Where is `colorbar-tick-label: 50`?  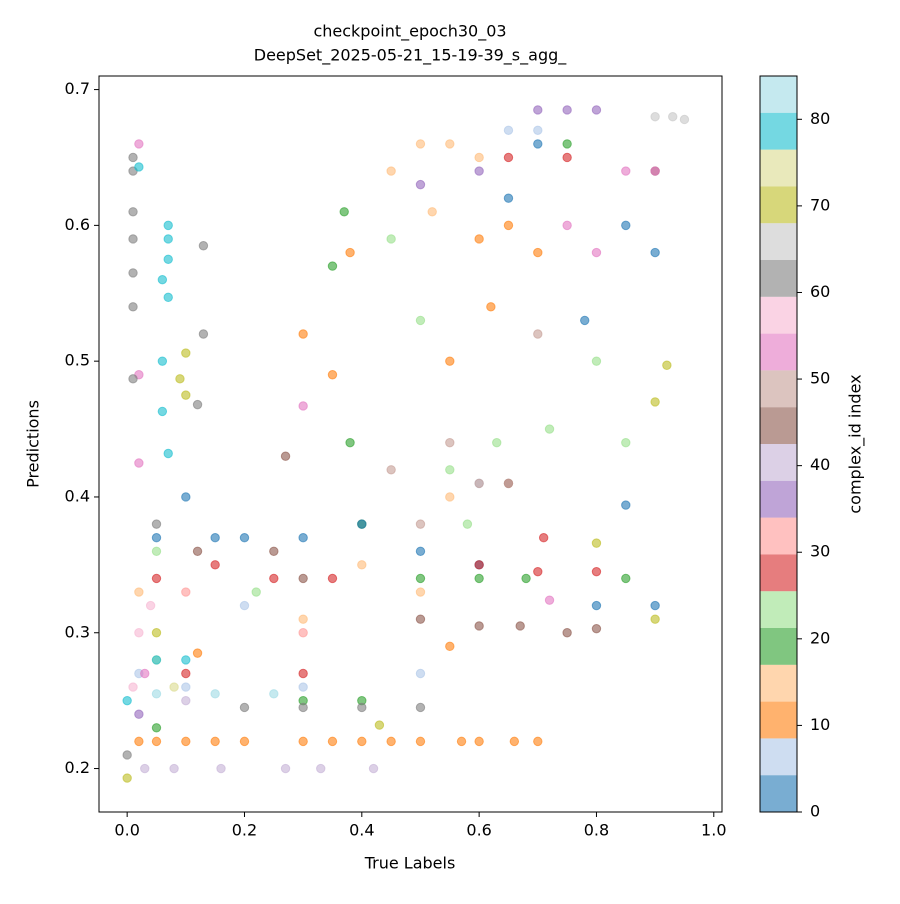 colorbar-tick-label: 50 is located at coordinates (820, 378).